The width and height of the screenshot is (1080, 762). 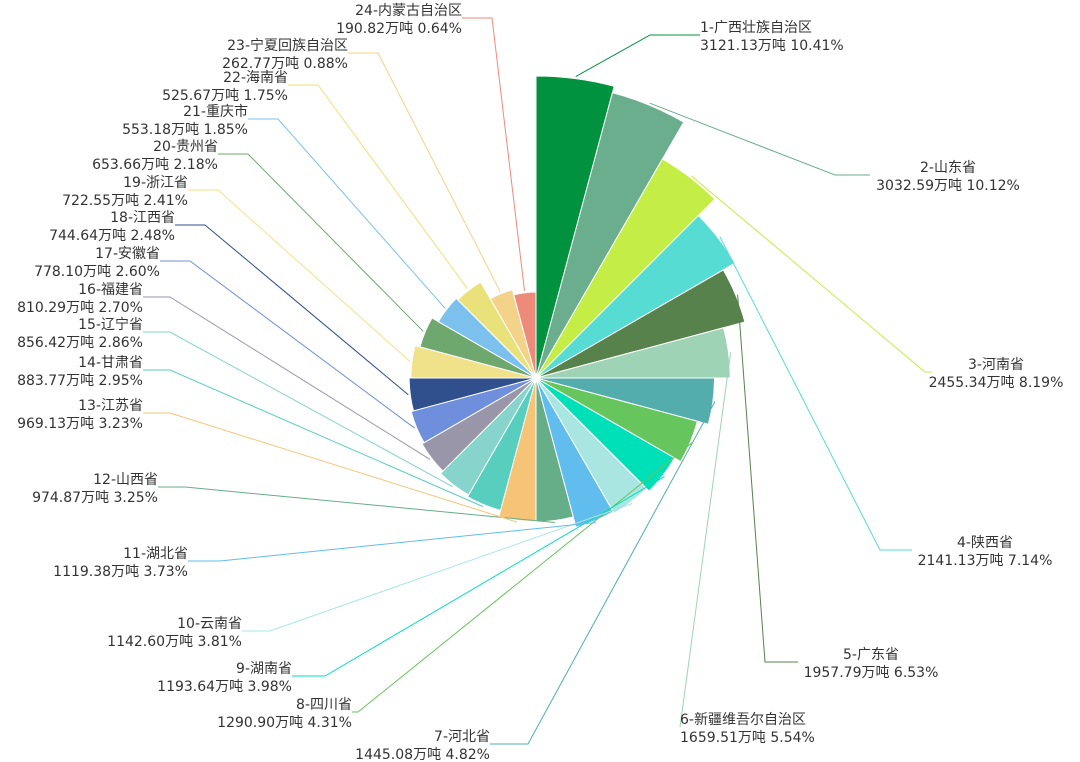 I want to click on slice-label-name-2: 2-山东省, so click(x=948, y=168).